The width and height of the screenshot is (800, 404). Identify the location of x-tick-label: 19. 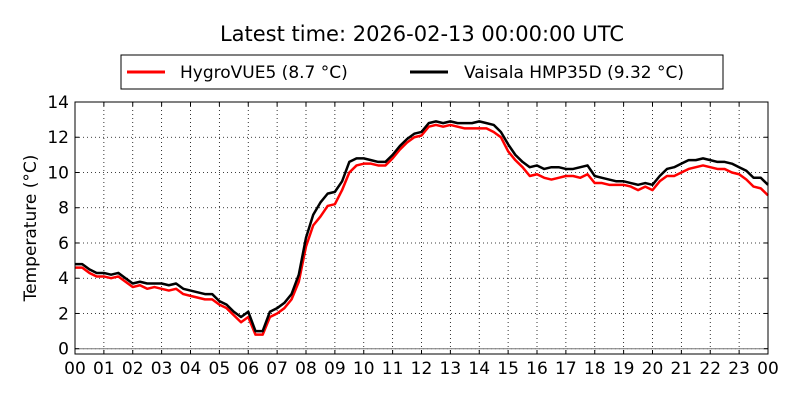
(624, 369).